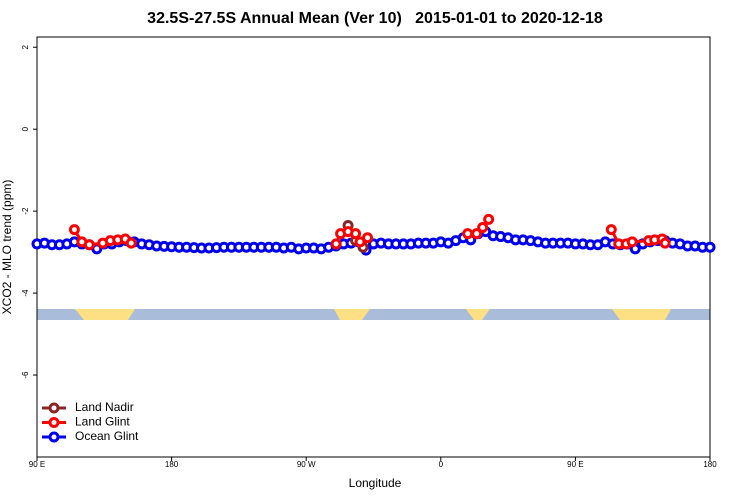  What do you see at coordinates (7, 247) in the screenshot?
I see `y-axis-label: XCO2 - MLO trend (ppm)` at bounding box center [7, 247].